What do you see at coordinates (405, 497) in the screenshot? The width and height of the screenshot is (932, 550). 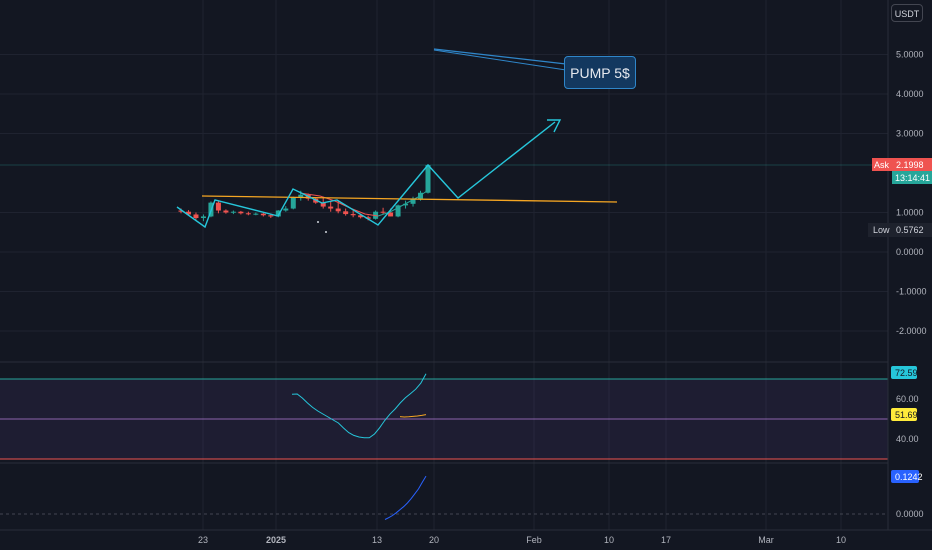 I see `macd-line` at bounding box center [405, 497].